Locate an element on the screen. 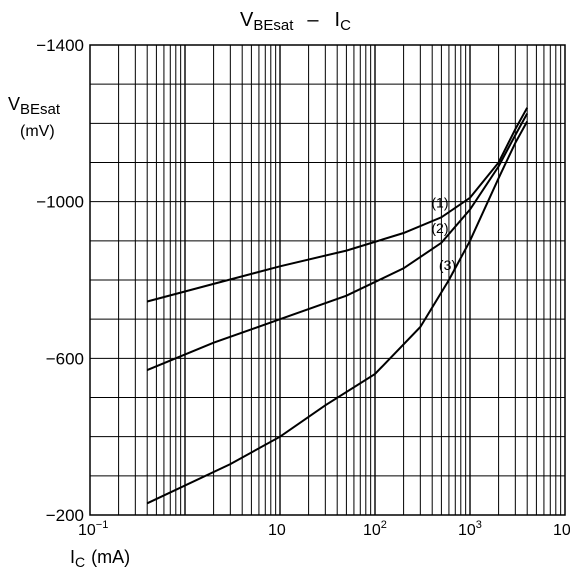 The image size is (570, 571). chart-title: VBEsat – IC is located at coordinates (295, 21).